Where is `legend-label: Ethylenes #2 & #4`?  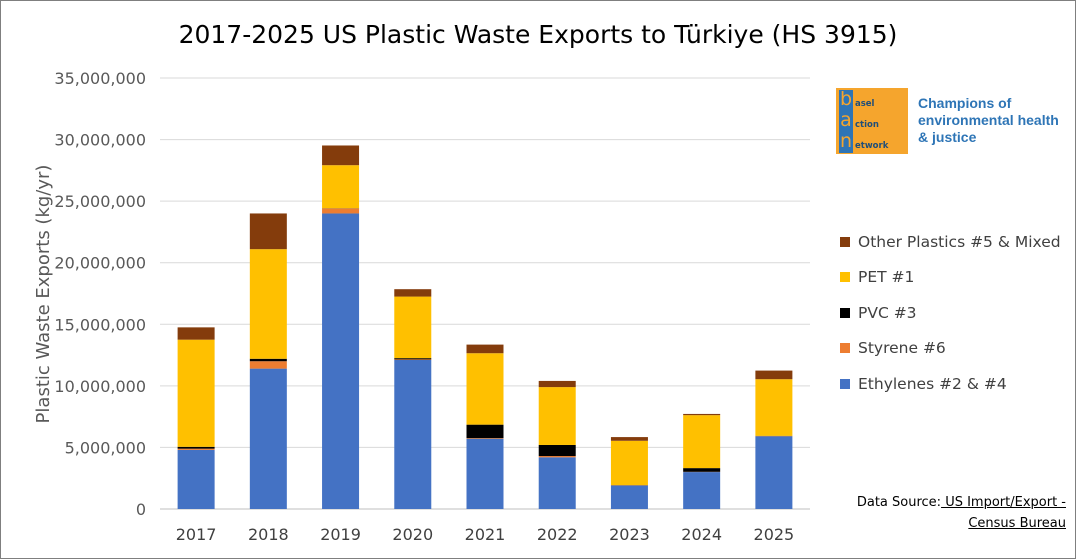 legend-label: Ethylenes #2 & #4 is located at coordinates (932, 383).